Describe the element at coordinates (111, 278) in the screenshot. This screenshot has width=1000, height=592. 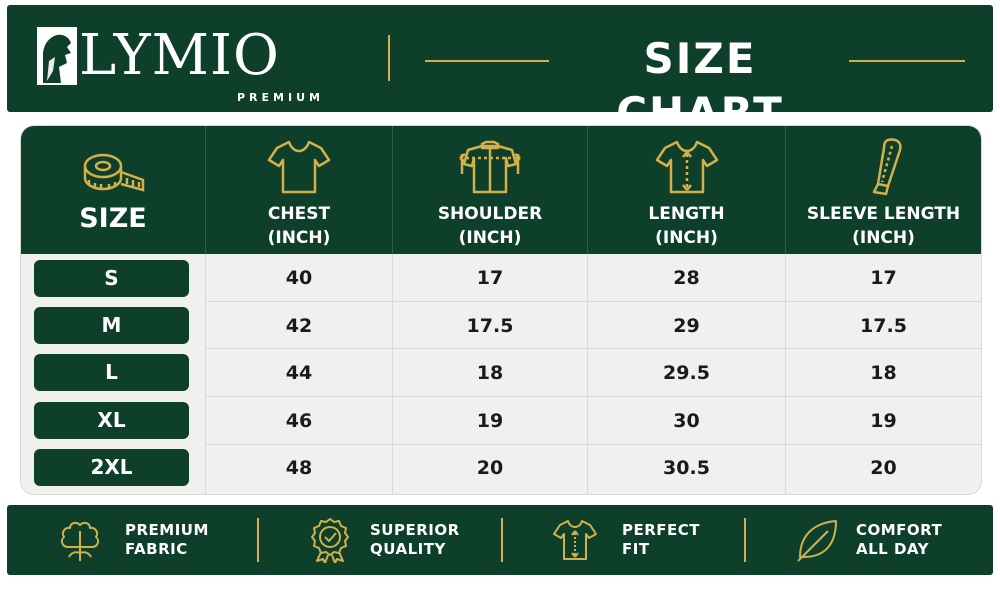
I see `size-label-s: S` at that location.